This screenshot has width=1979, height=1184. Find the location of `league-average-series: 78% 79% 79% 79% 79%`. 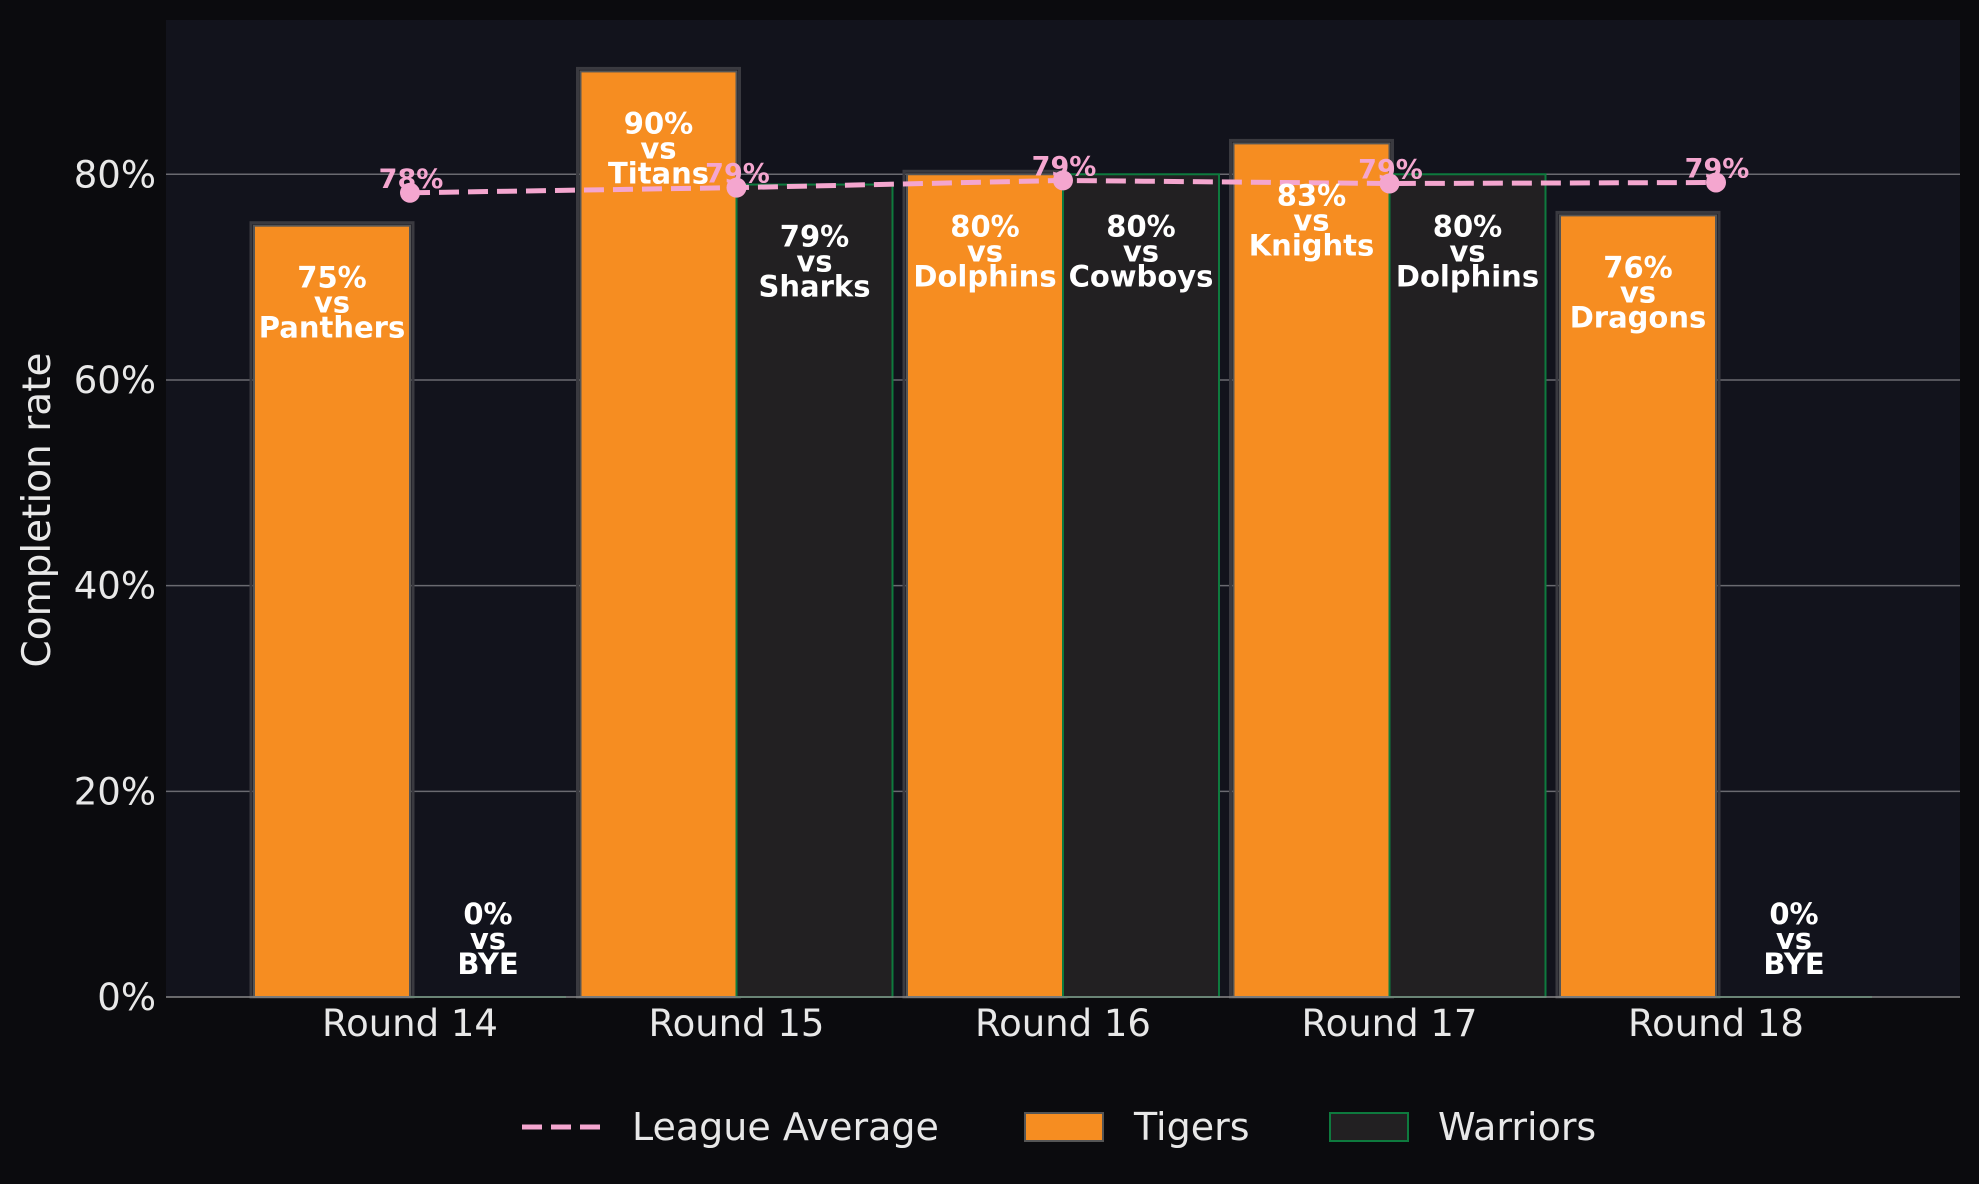

league-average-series: 78% 79% 79% 79% 79% is located at coordinates (1064, 177).